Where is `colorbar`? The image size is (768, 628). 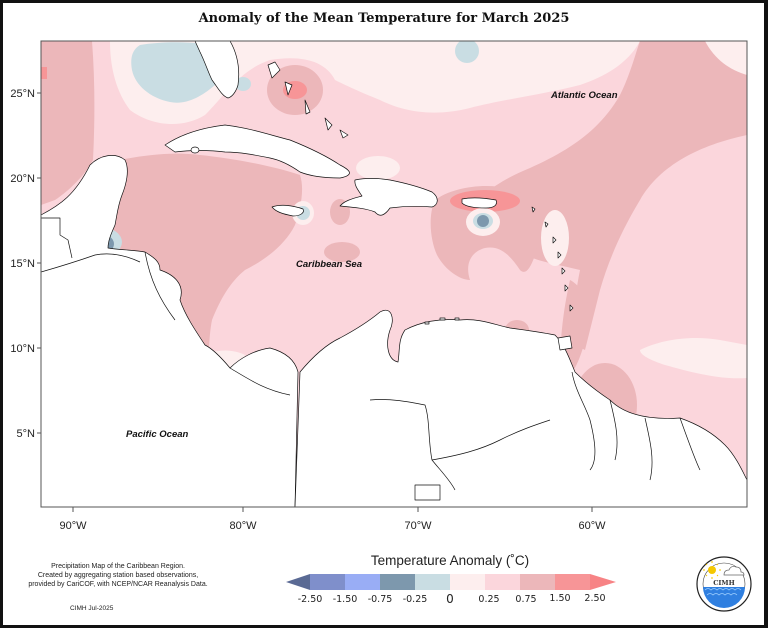 colorbar is located at coordinates (451, 582).